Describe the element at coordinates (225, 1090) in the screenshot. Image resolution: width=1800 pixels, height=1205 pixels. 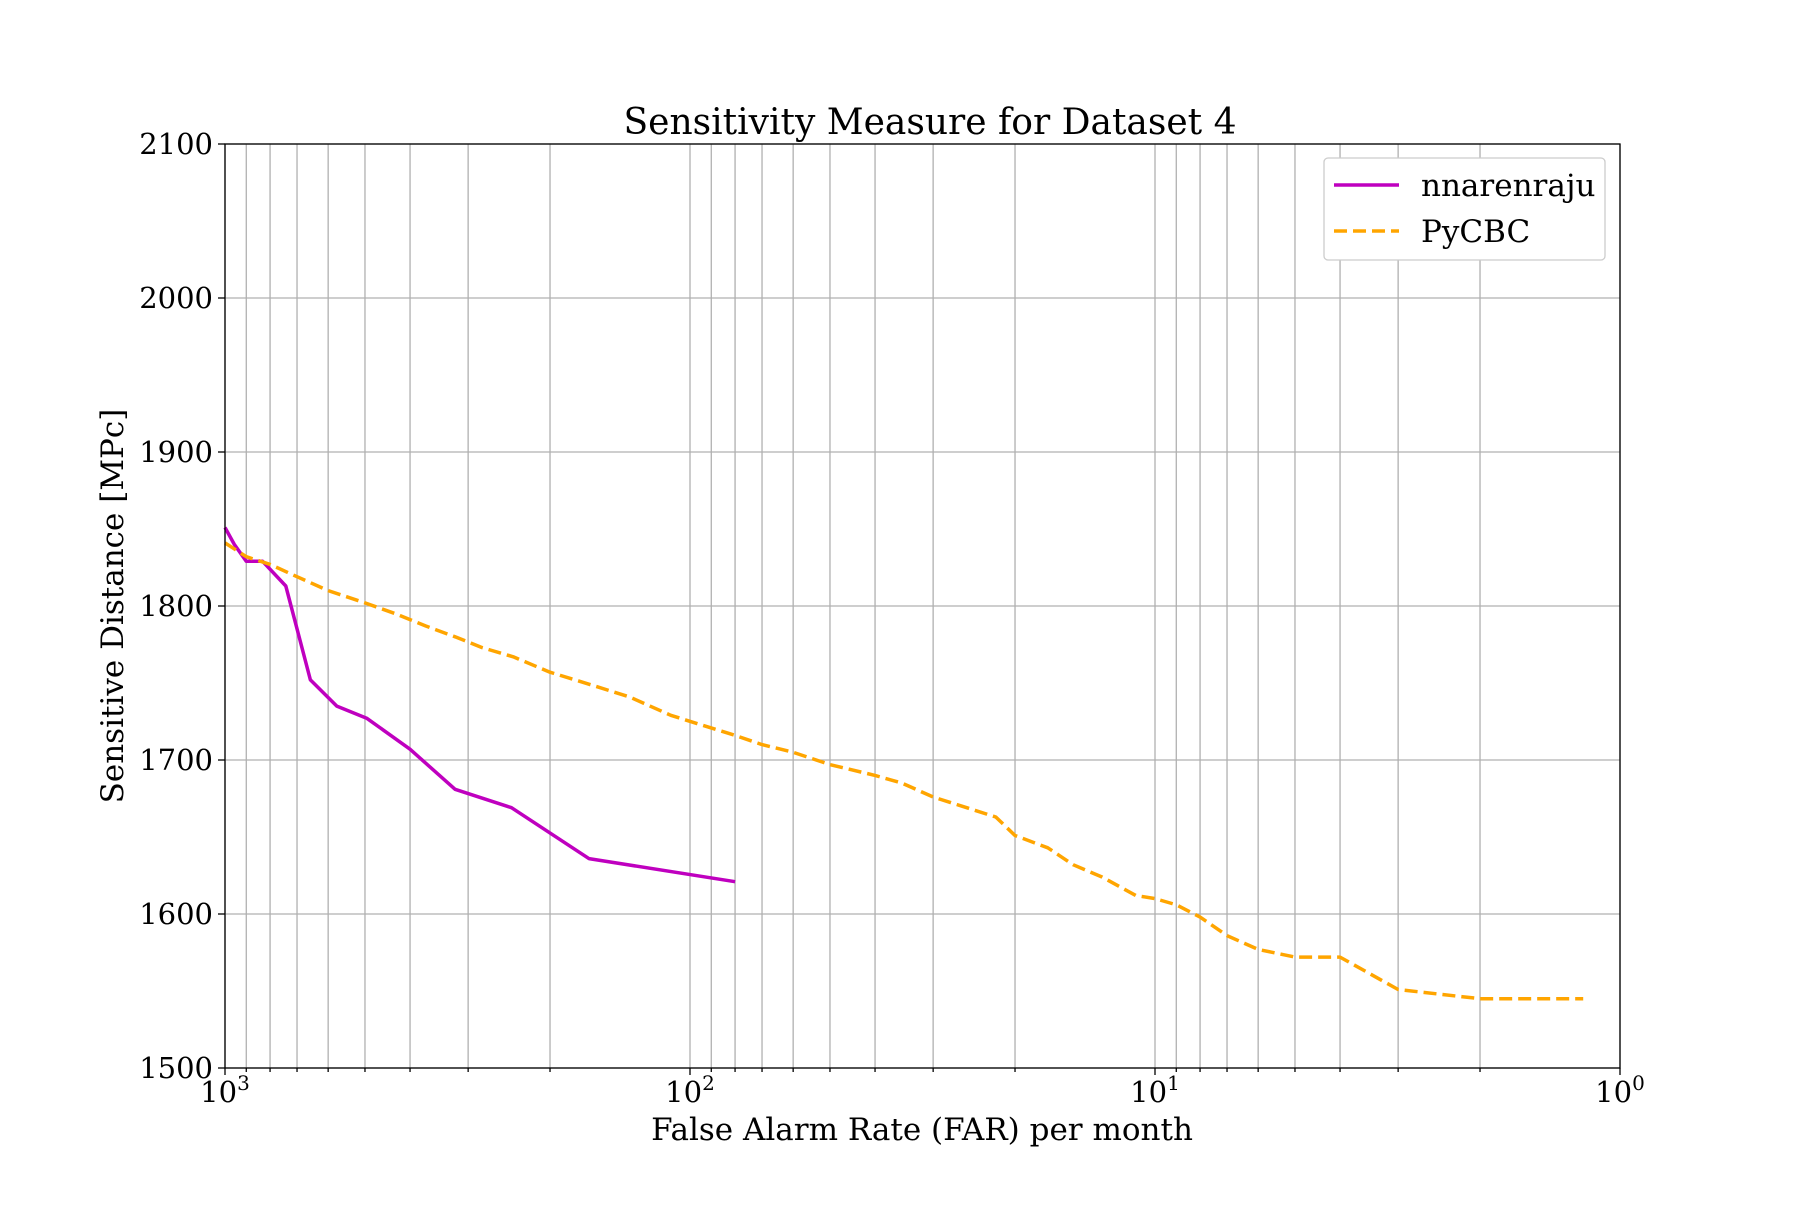
I see `x-tick-label: 10³` at that location.